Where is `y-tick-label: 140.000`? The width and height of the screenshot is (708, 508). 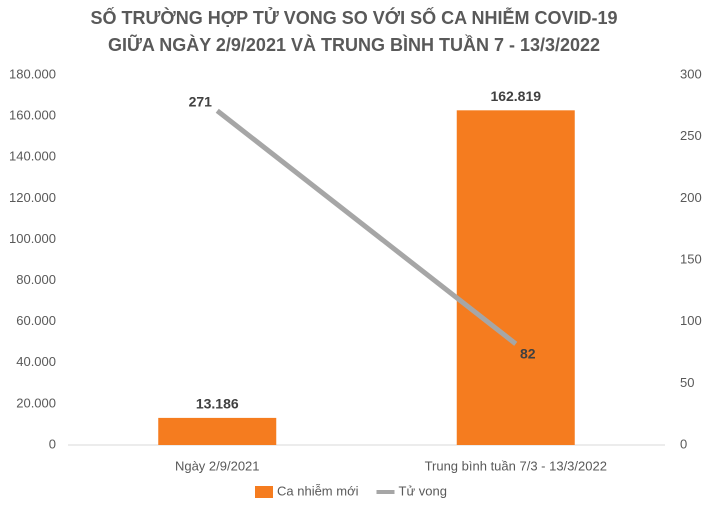 y-tick-label: 140.000 is located at coordinates (32, 156).